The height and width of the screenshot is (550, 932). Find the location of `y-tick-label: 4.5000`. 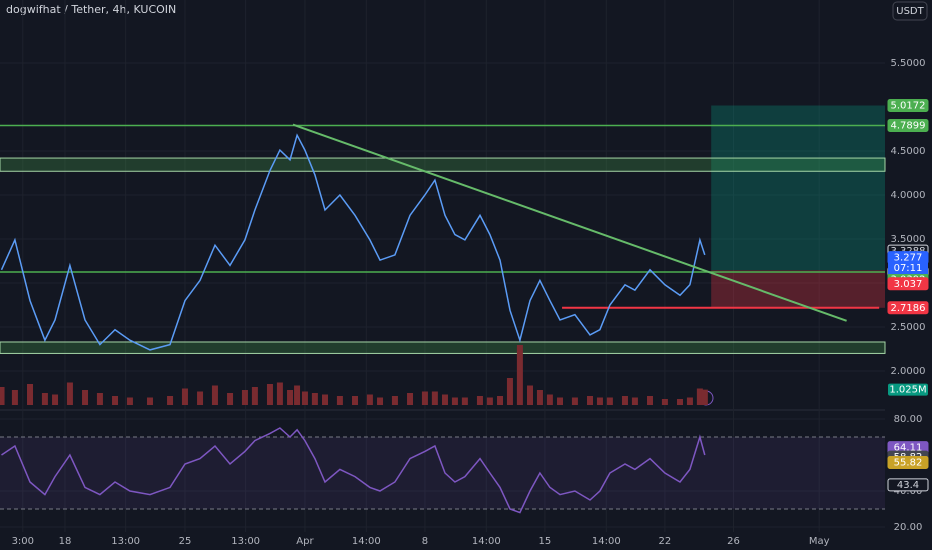

y-tick-label: 4.5000 is located at coordinates (908, 151).